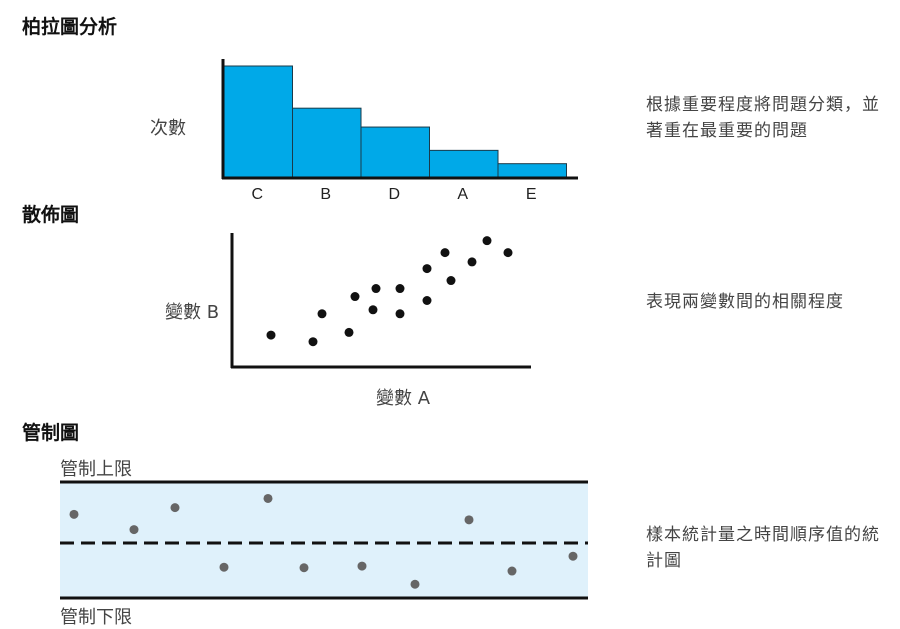 The height and width of the screenshot is (629, 900). What do you see at coordinates (531, 194) in the screenshot?
I see `pareto-tick-label: E` at bounding box center [531, 194].